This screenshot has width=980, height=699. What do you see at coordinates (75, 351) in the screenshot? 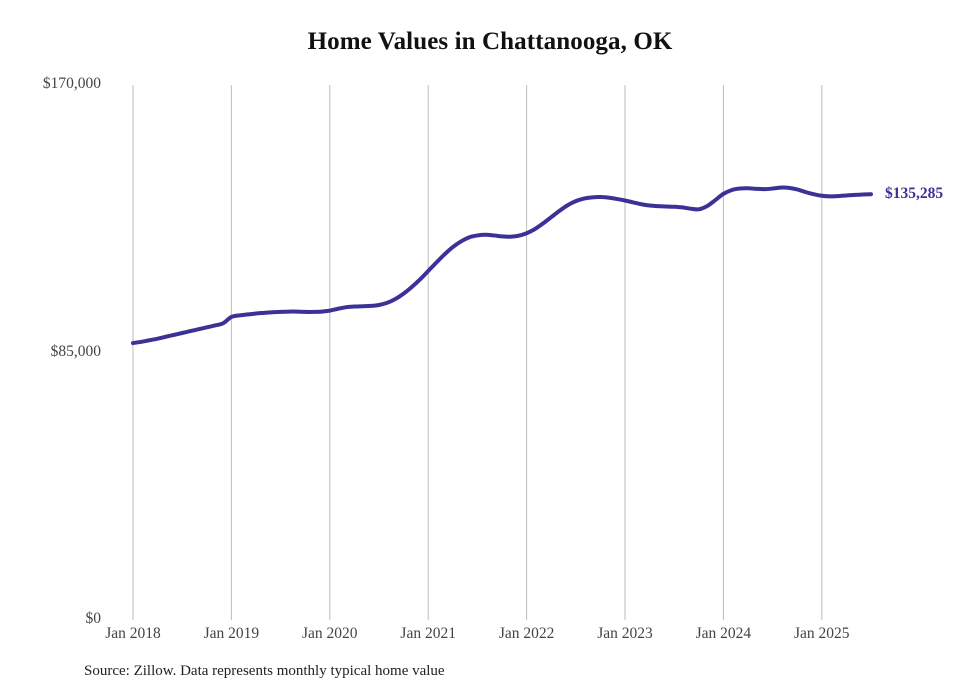
I see `y-axis-tick-label: $85,000` at bounding box center [75, 351].